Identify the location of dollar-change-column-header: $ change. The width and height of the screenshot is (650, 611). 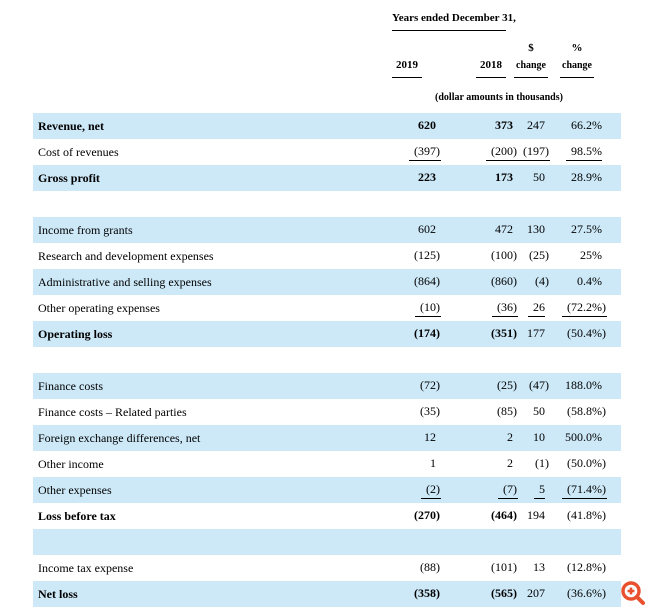
(531, 59).